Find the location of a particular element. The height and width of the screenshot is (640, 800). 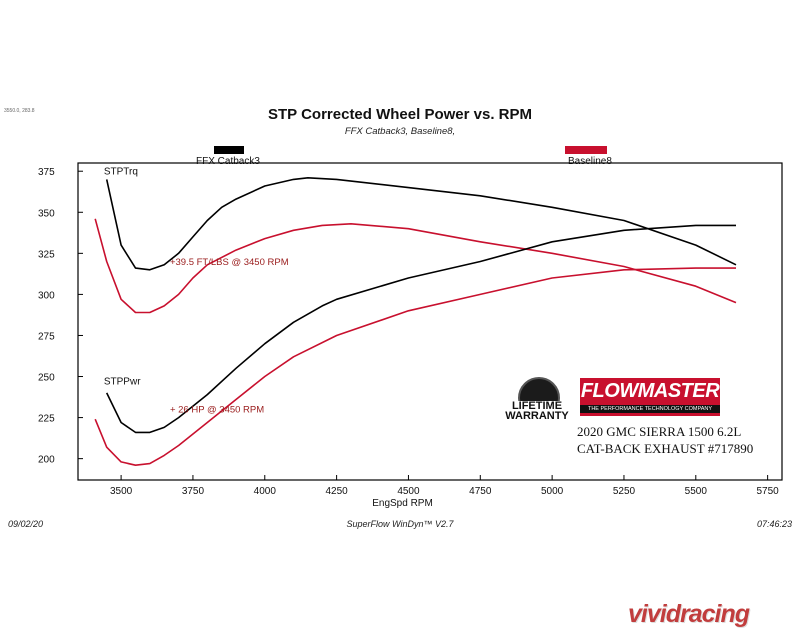

flowmaster-tagline: THE PERFORMANCE TECHNOLOGY COMPANY is located at coordinates (650, 409).